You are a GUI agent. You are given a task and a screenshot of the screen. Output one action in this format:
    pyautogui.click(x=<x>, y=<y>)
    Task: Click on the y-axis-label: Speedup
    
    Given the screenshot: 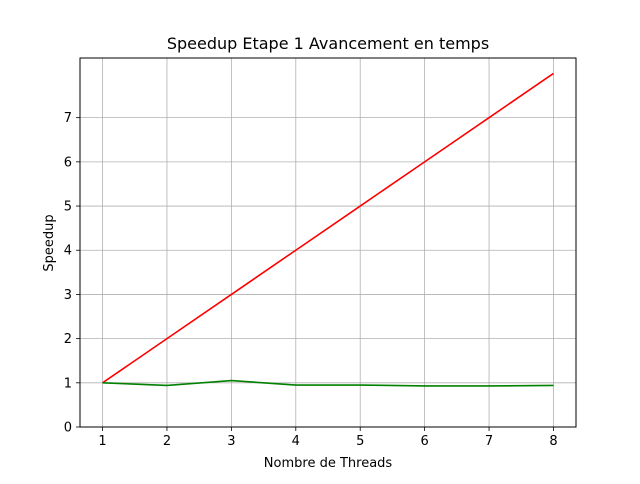 What is the action you would take?
    pyautogui.click(x=49, y=242)
    